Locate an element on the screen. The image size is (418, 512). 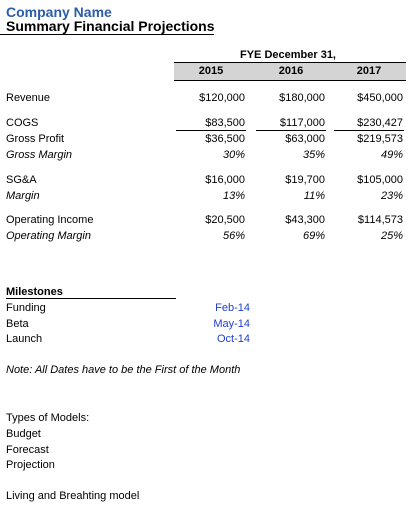
milestones-underline is located at coordinates (91, 298).